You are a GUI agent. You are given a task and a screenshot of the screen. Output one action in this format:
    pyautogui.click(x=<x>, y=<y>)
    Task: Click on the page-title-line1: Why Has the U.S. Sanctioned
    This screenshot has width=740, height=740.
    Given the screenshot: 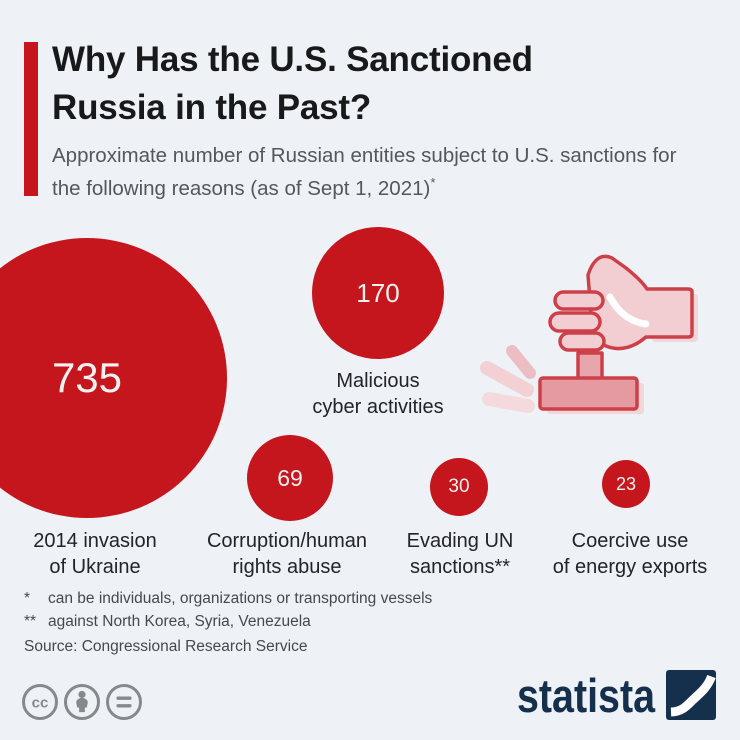 What is the action you would take?
    pyautogui.click(x=292, y=59)
    